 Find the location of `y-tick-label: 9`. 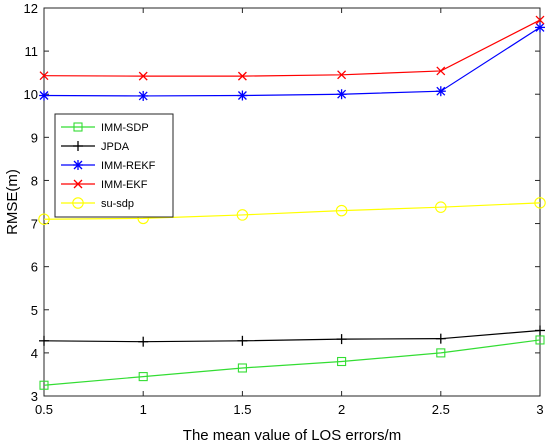

y-tick-label: 9 is located at coordinates (34, 137).